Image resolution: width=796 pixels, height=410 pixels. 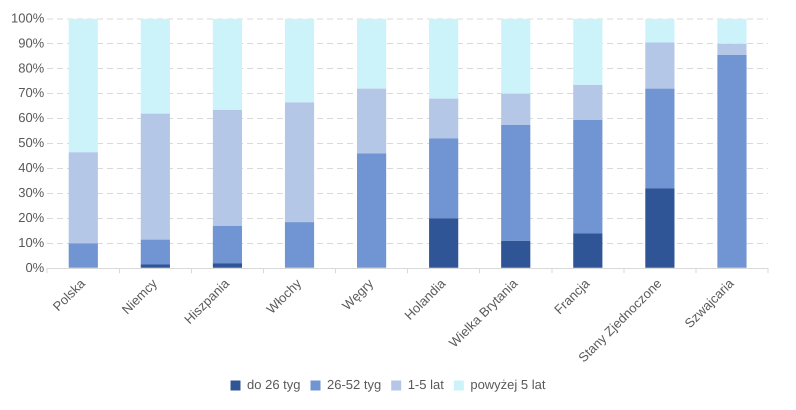 I want to click on y-tick-label: 20%, so click(x=31, y=217).